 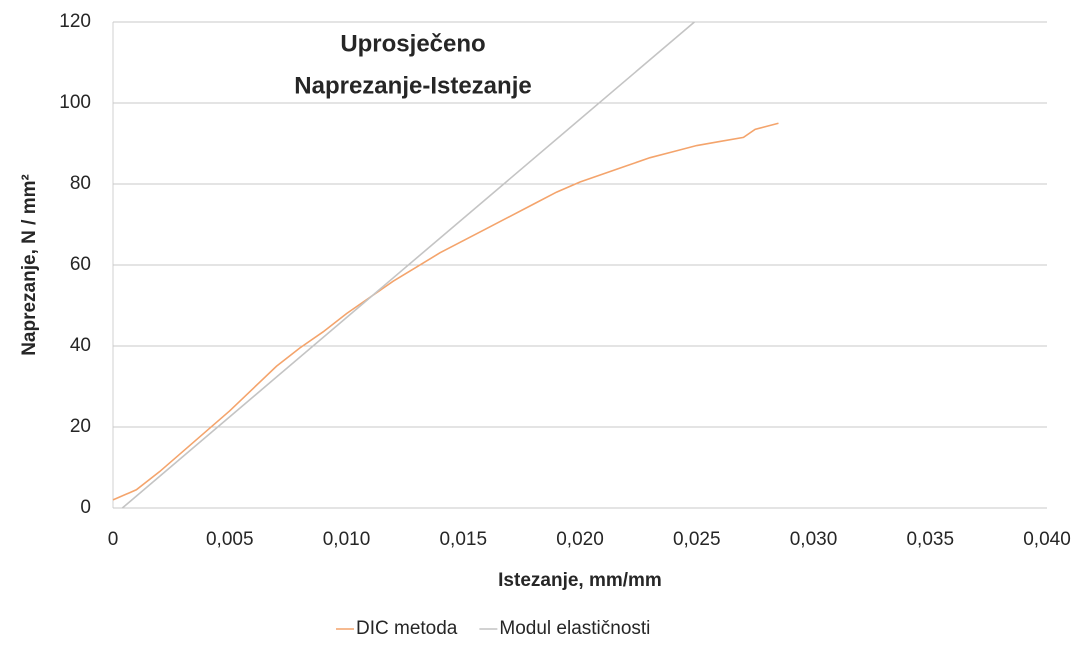 I want to click on y-tick-label: 60, so click(x=80, y=264).